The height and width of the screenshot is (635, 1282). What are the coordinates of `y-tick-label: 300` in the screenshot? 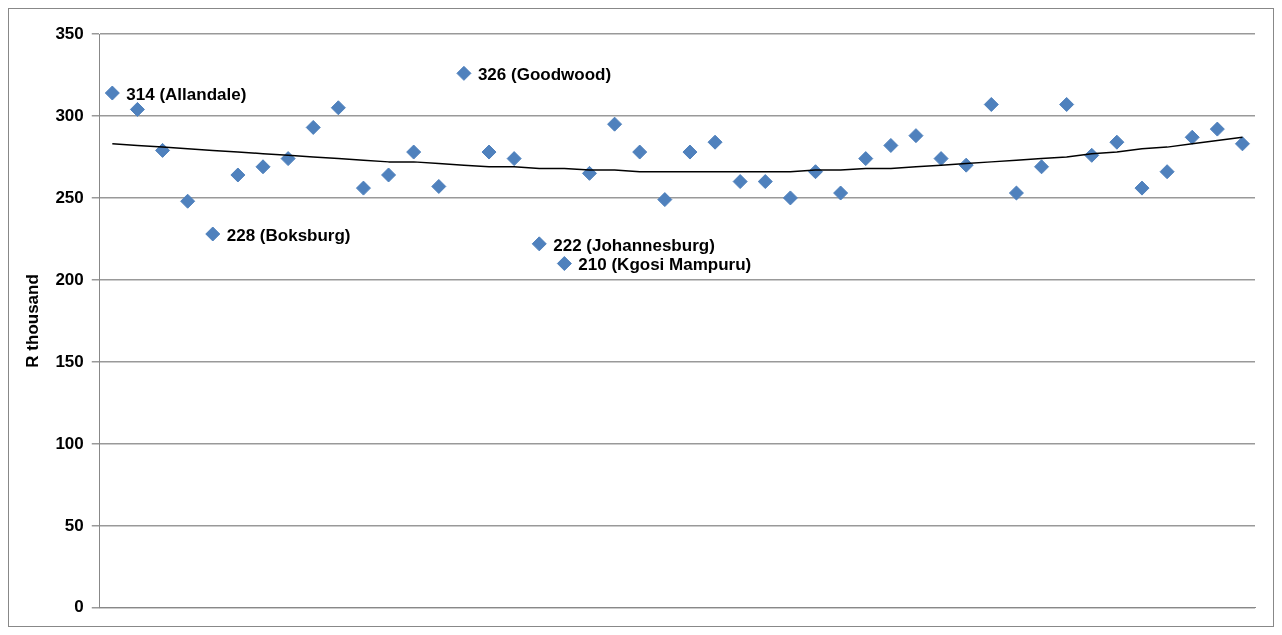 It's located at (69, 115).